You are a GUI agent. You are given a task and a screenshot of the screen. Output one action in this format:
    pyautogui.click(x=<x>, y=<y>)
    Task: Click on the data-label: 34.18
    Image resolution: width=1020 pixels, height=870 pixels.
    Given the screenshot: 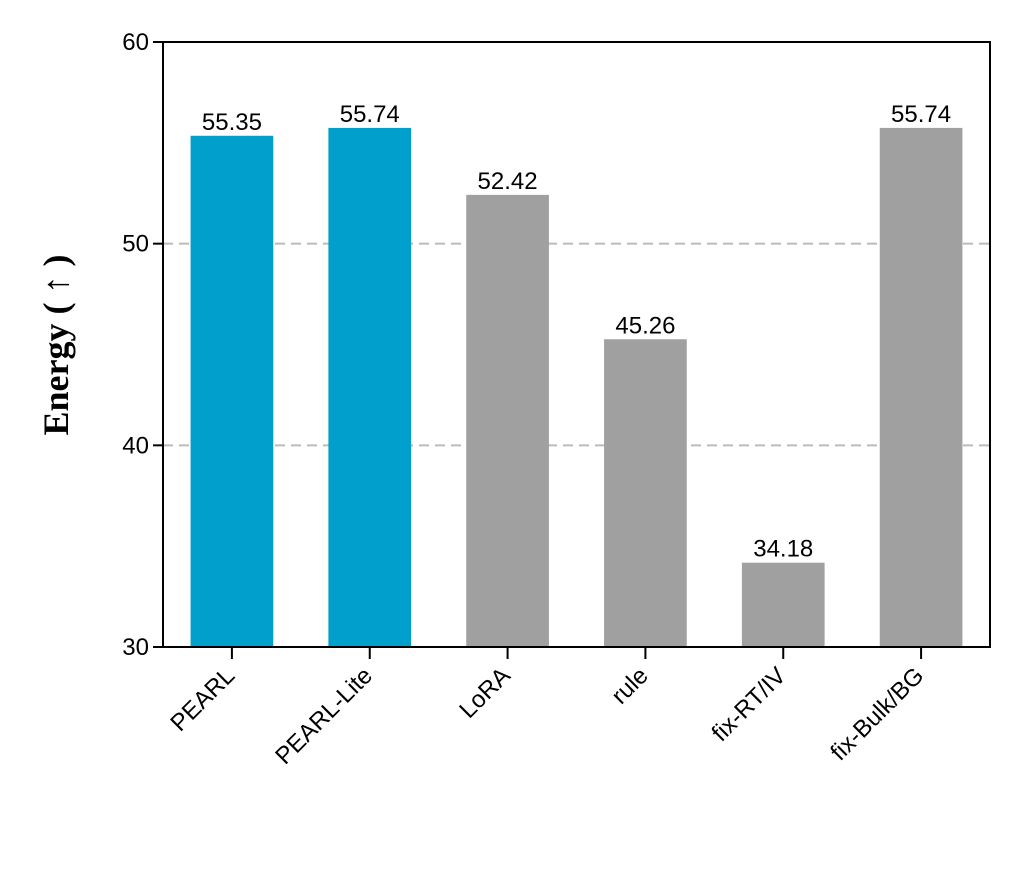 What is the action you would take?
    pyautogui.click(x=783, y=549)
    